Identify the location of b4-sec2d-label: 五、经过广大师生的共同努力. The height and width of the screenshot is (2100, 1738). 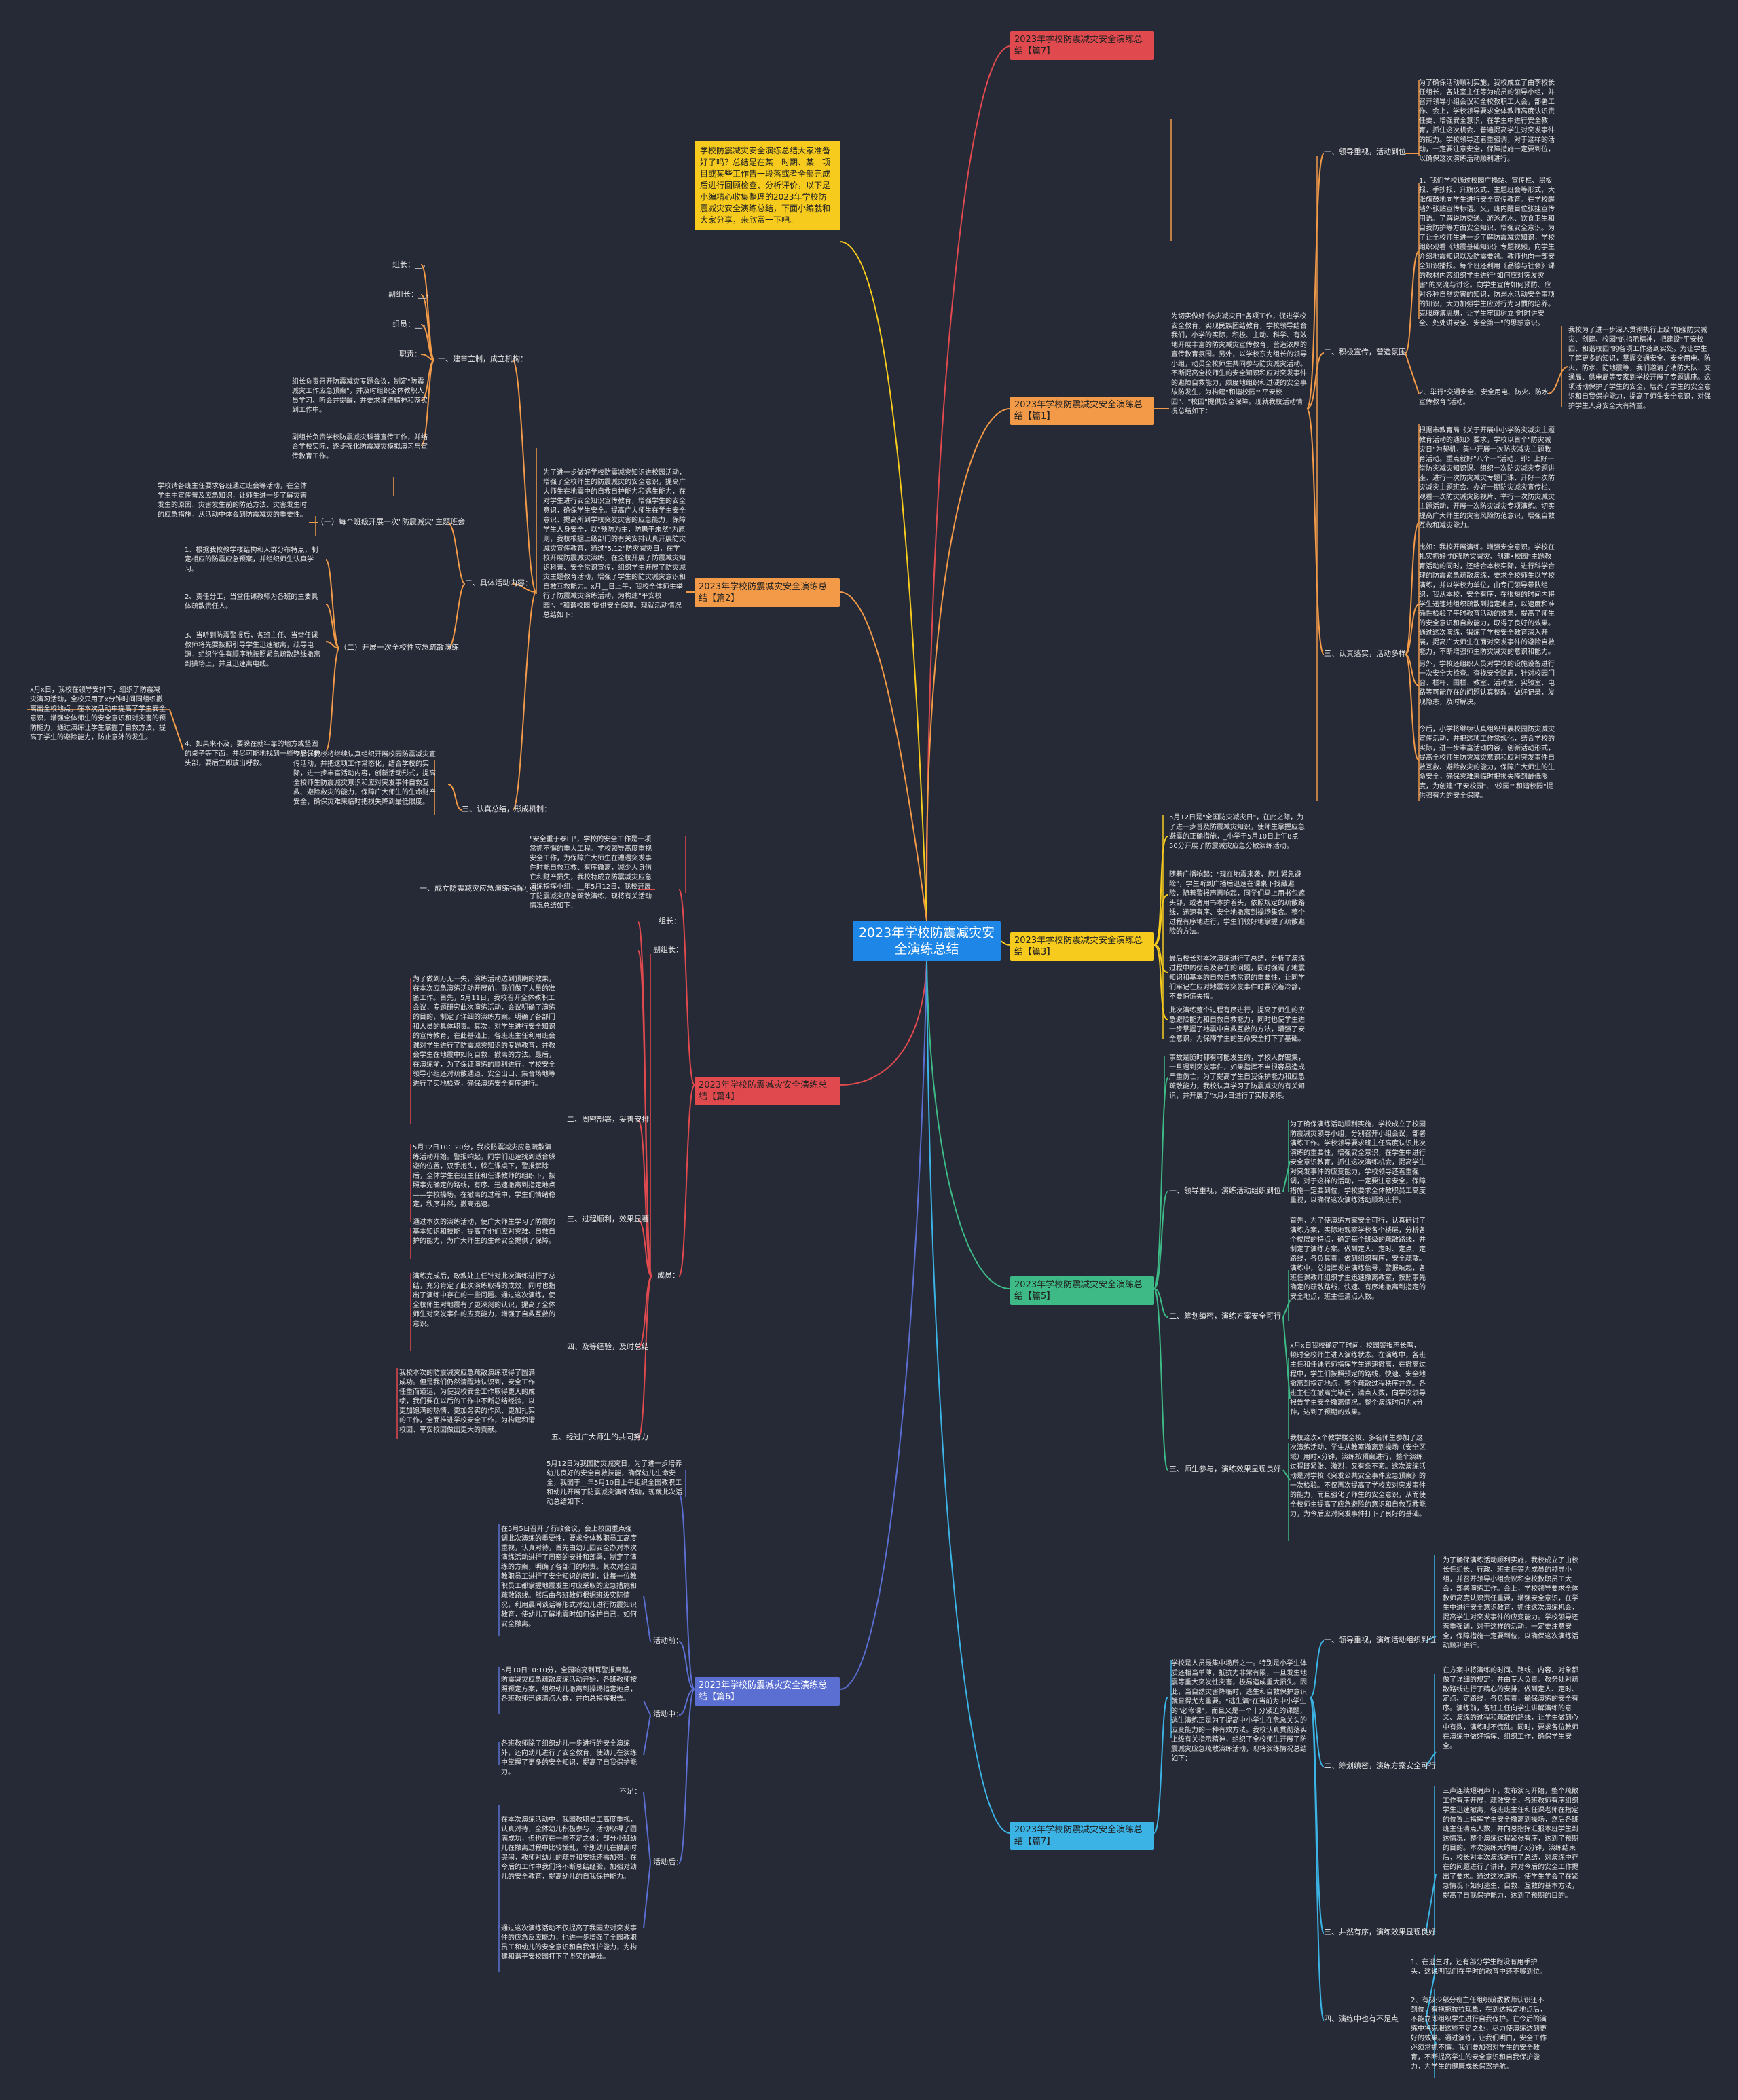
(600, 1437).